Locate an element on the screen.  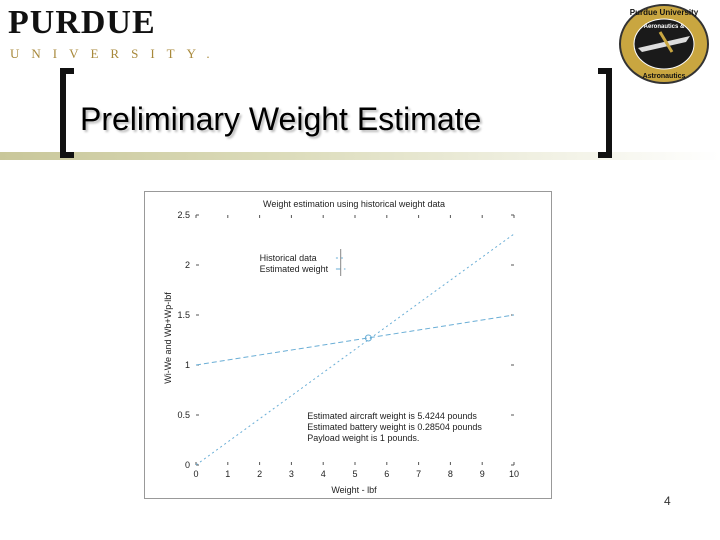
x-tick-label: 9 is located at coordinates (482, 474).